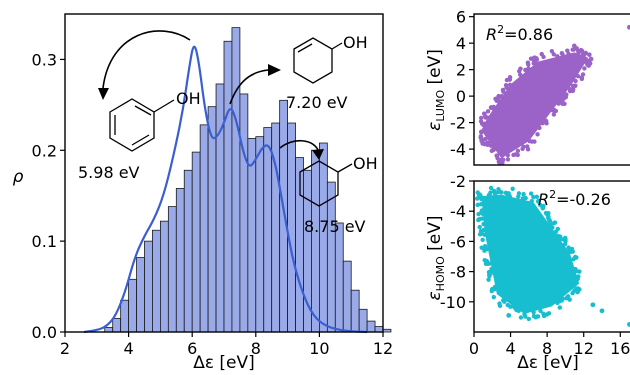  I want to click on homo-point-cloud, so click(530, 254).